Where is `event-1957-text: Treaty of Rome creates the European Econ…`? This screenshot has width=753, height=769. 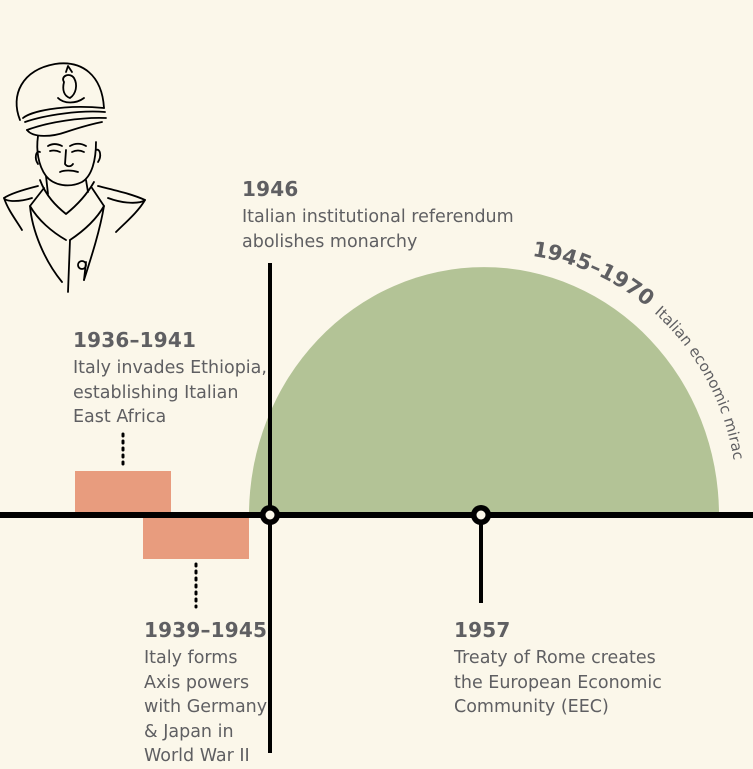 event-1957-text: Treaty of Rome creates the European Econ… is located at coordinates (558, 682).